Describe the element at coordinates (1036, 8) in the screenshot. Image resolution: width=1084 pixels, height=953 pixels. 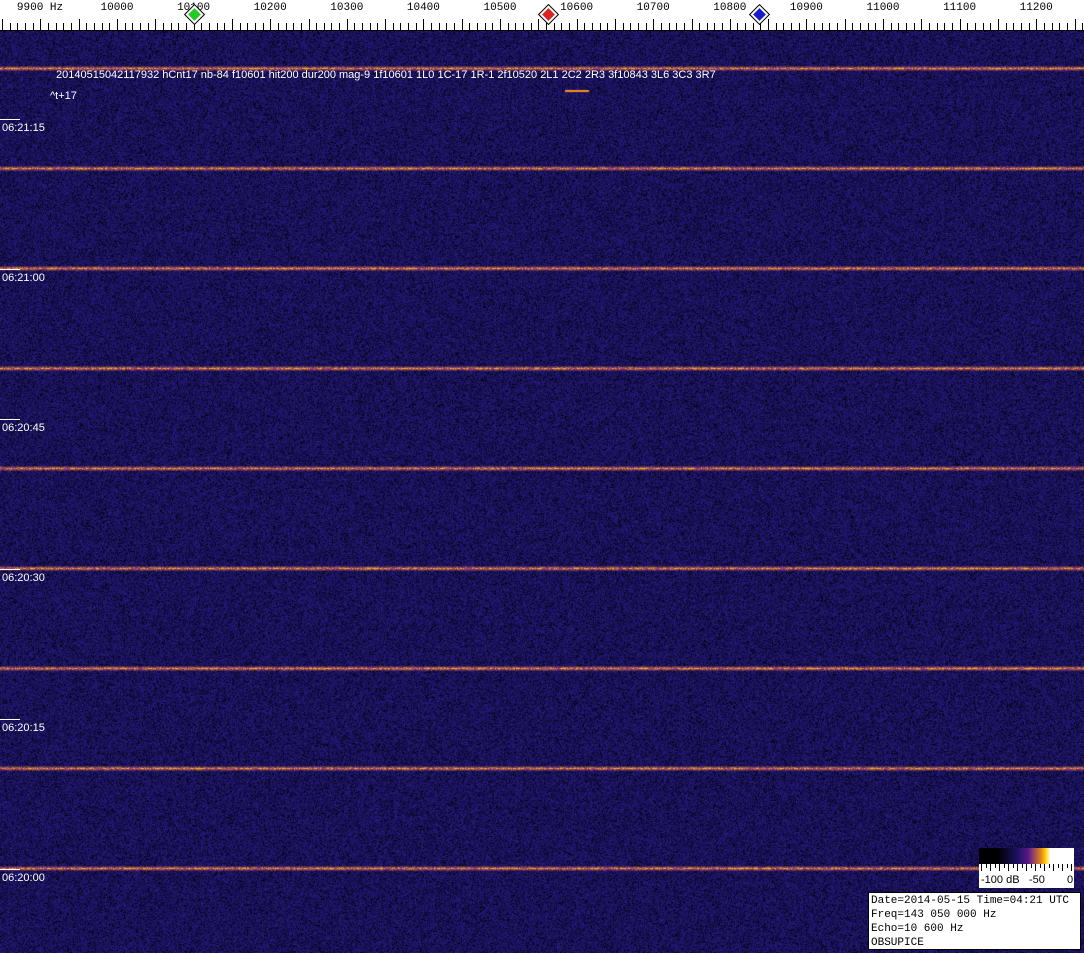
I see `frequency-label: 11200` at that location.